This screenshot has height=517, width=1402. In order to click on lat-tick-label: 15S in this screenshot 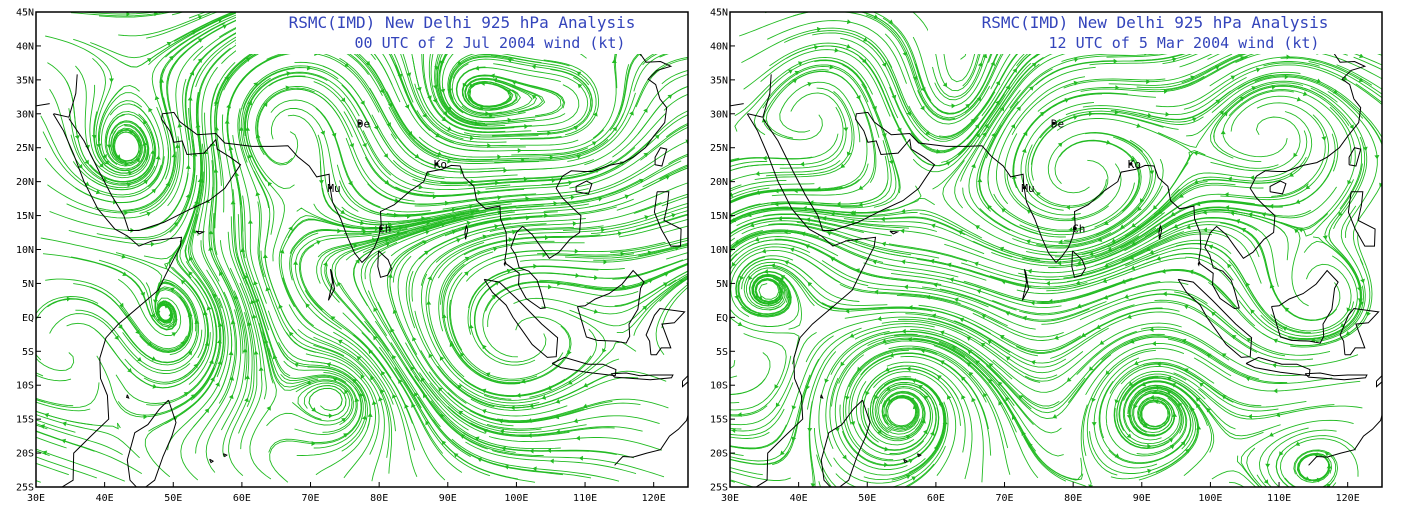, I will do `click(719, 420)`.